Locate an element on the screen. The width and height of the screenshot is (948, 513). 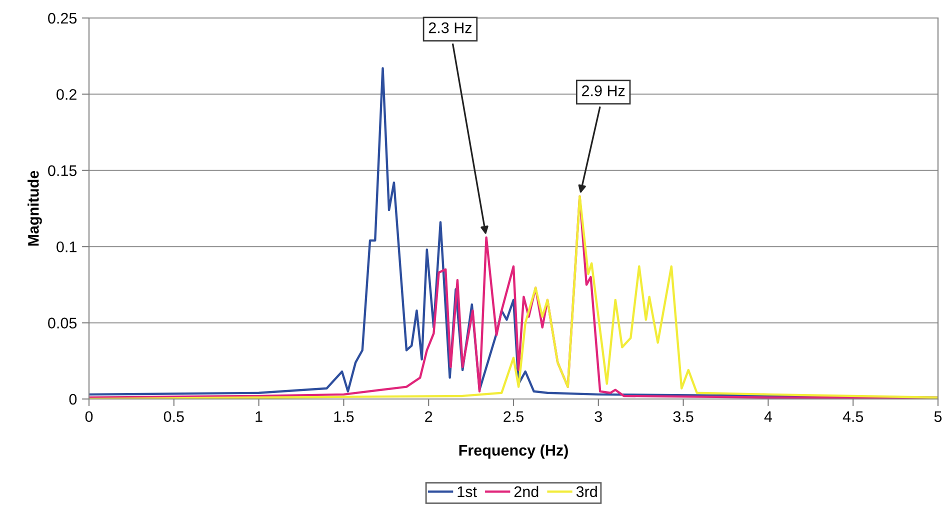
x-tick-label: 3 is located at coordinates (598, 416).